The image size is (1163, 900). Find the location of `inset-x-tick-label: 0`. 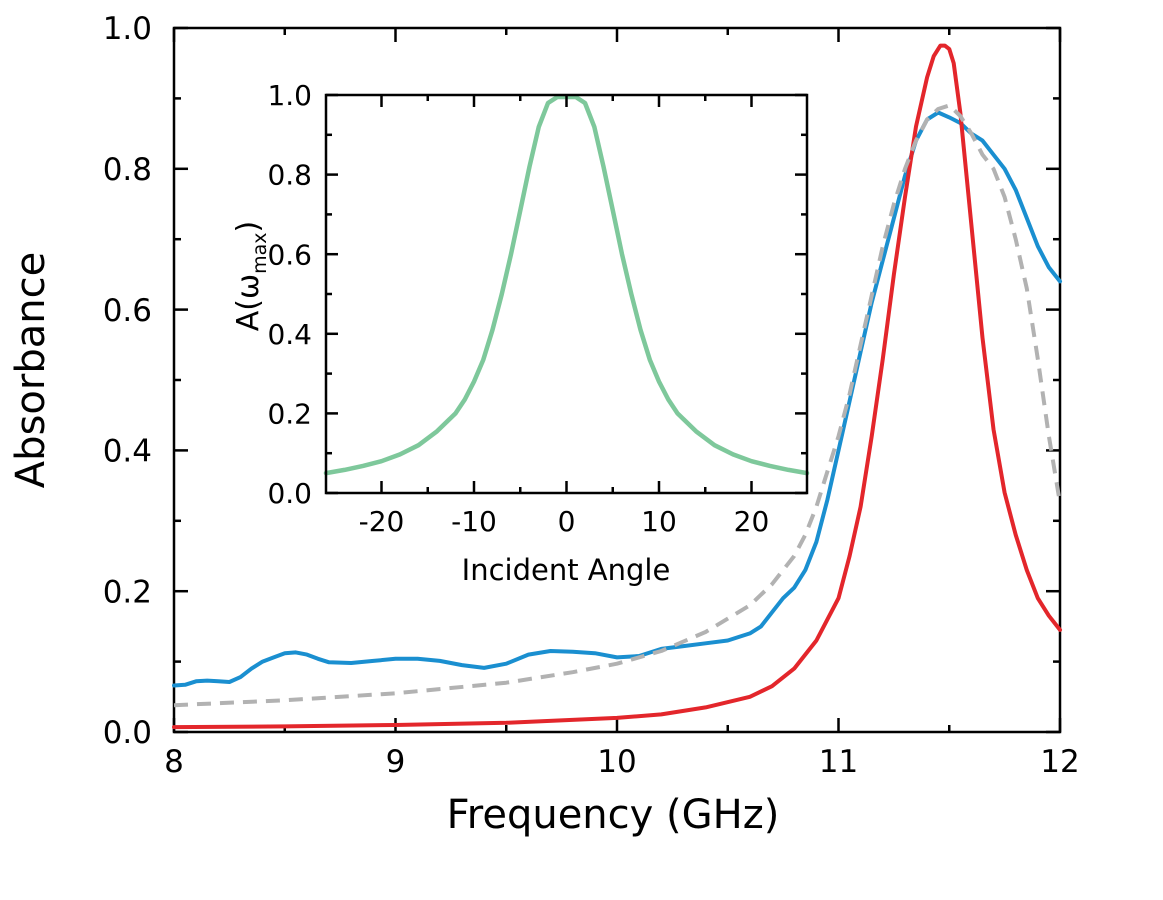

inset-x-tick-label: 0 is located at coordinates (567, 521).